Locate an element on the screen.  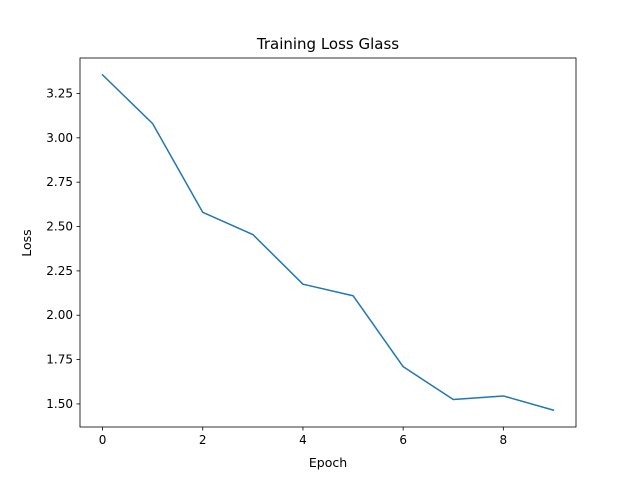
x-tick-label: 8 is located at coordinates (504, 440).